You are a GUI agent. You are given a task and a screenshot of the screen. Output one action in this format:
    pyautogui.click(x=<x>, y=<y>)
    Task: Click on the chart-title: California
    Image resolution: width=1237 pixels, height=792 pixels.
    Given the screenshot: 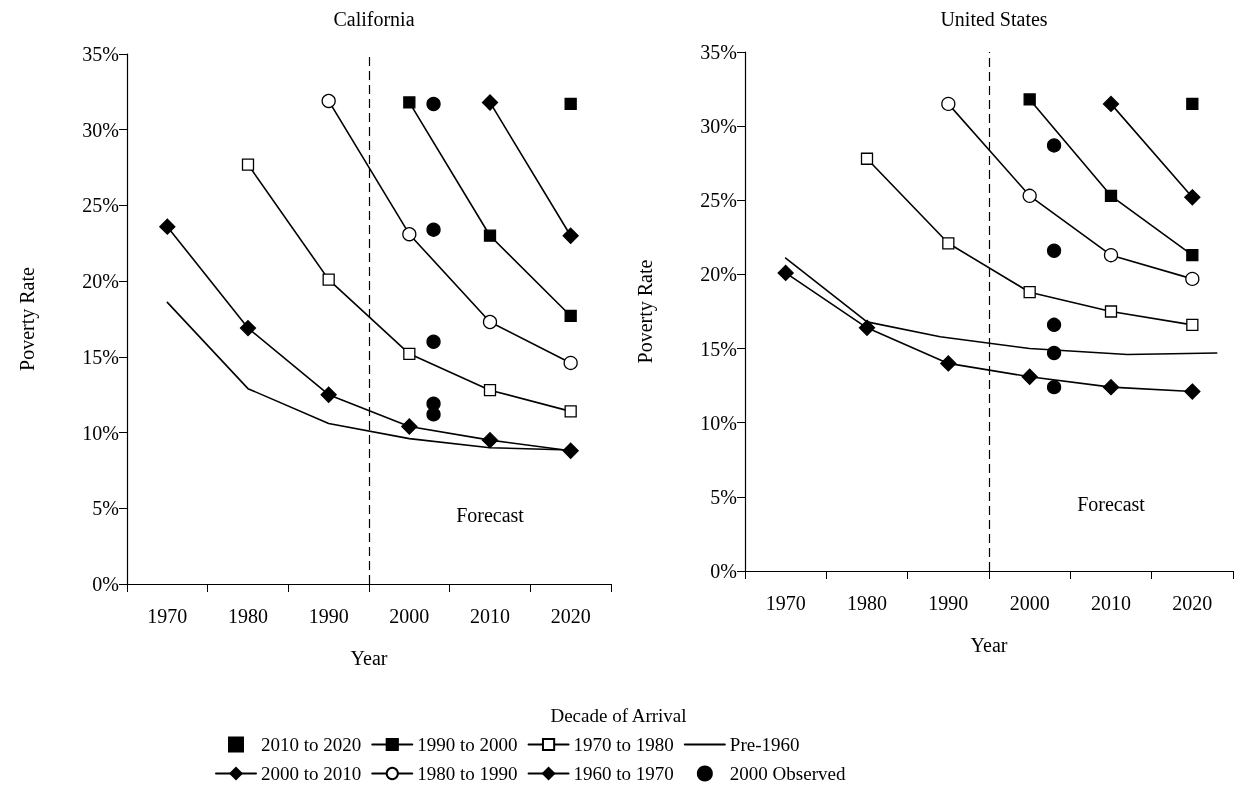 What is the action you would take?
    pyautogui.click(x=374, y=19)
    